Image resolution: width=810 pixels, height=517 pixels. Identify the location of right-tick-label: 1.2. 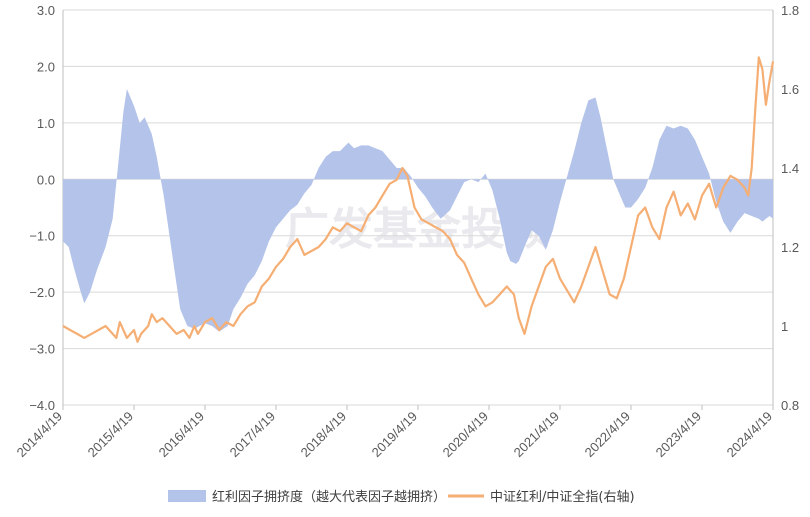
(790, 247).